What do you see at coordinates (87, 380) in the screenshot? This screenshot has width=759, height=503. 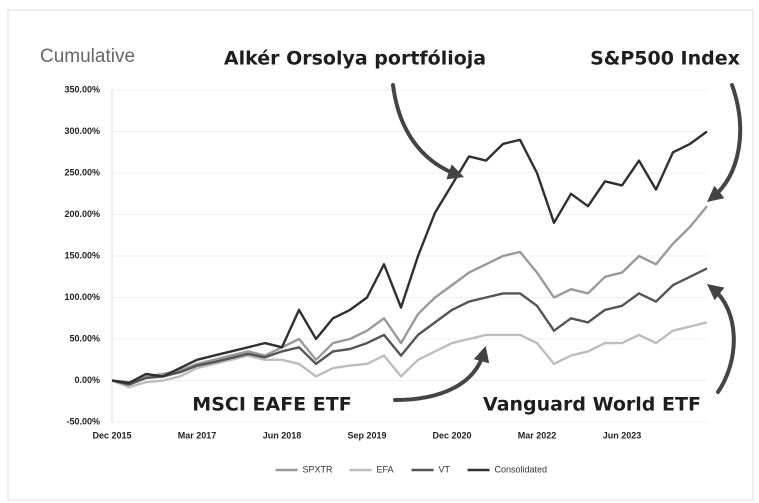 I see `y-tick-label: 0.00%` at bounding box center [87, 380].